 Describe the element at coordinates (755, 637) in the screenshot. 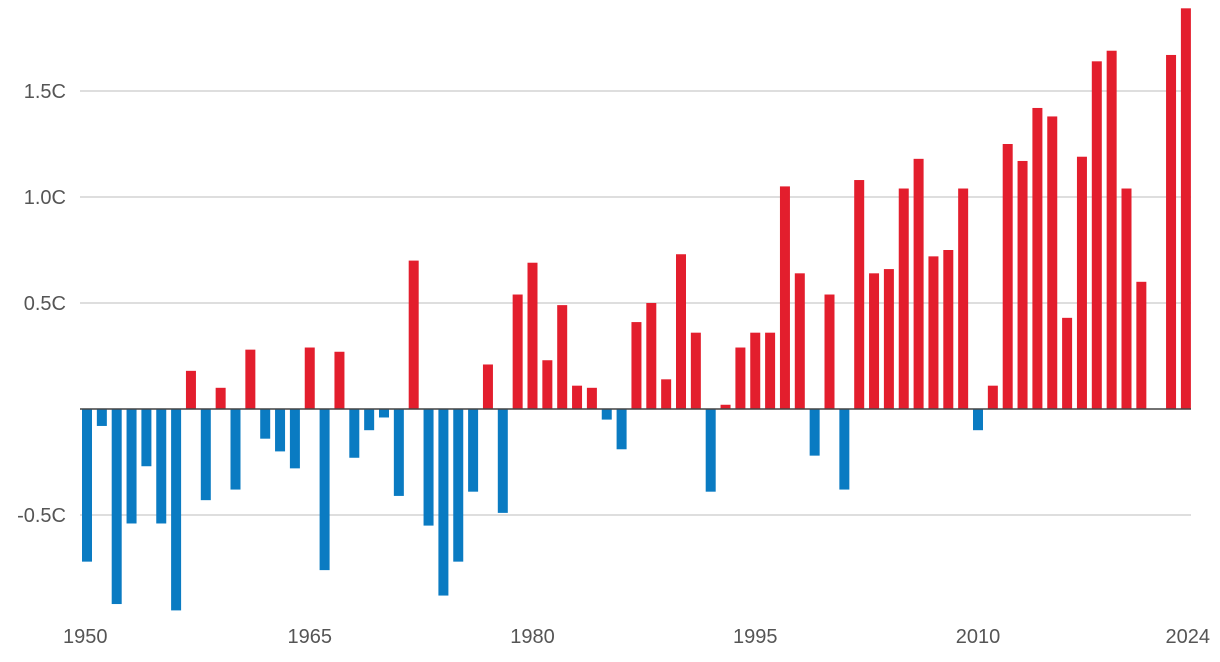

I see `x-tick-label: 1995` at that location.